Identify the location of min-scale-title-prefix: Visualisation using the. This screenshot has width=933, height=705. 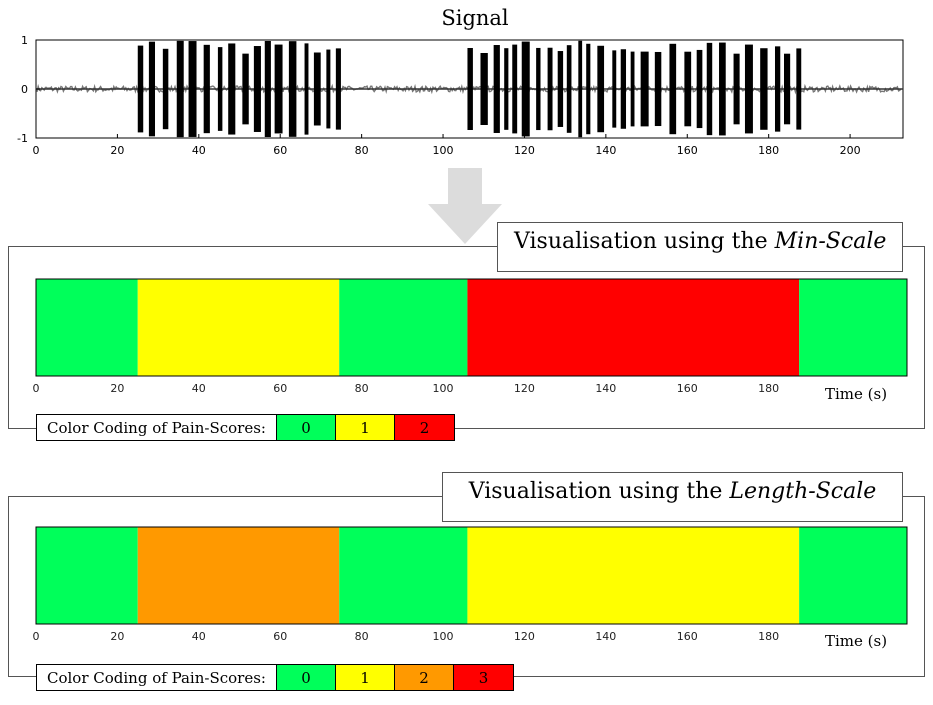
(644, 241).